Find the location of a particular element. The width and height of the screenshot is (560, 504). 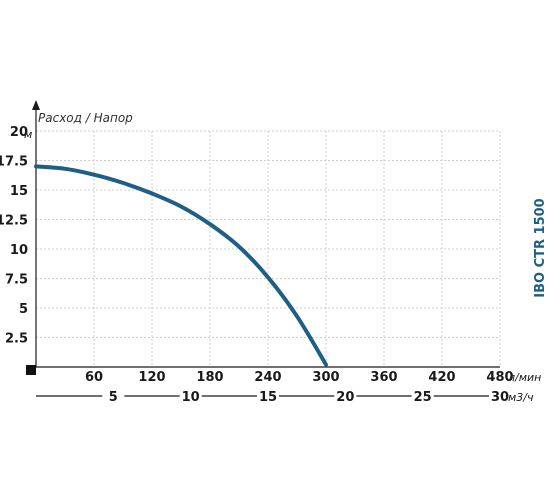

x2-unit-label: м3/ч is located at coordinates (521, 397).